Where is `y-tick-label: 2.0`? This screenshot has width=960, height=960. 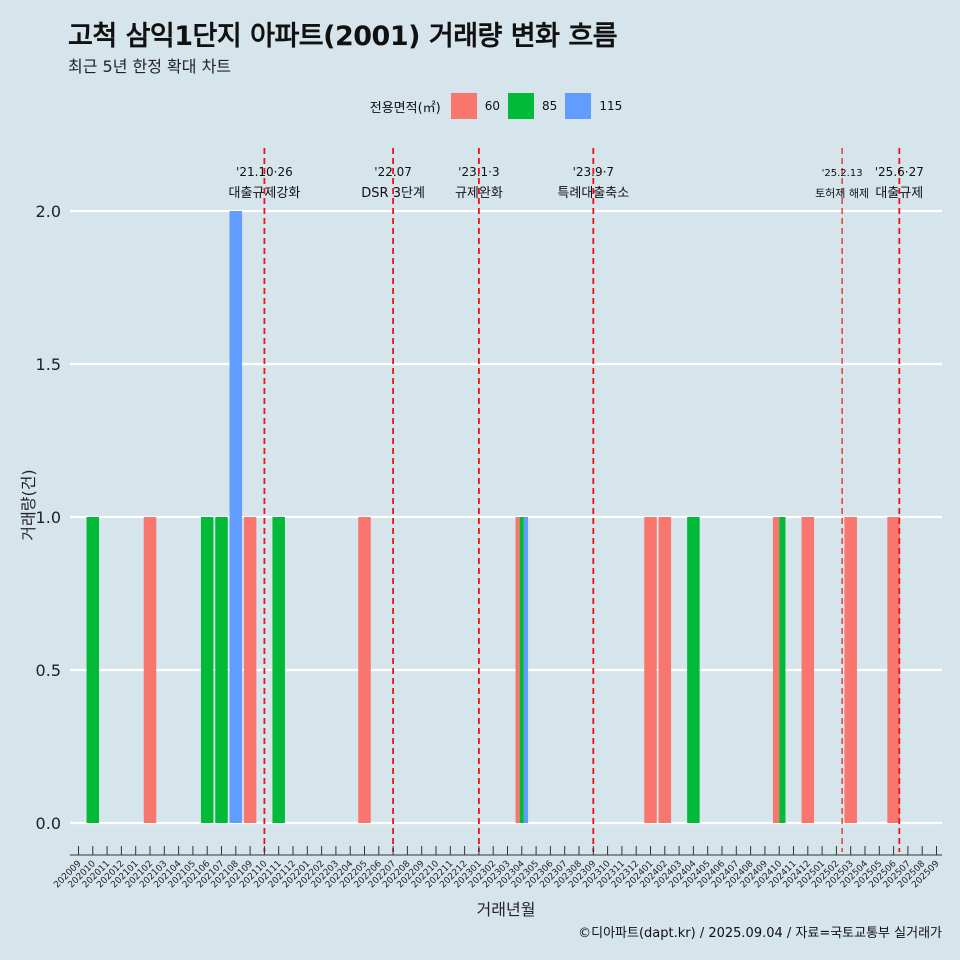
y-tick-label: 2.0 is located at coordinates (48, 211).